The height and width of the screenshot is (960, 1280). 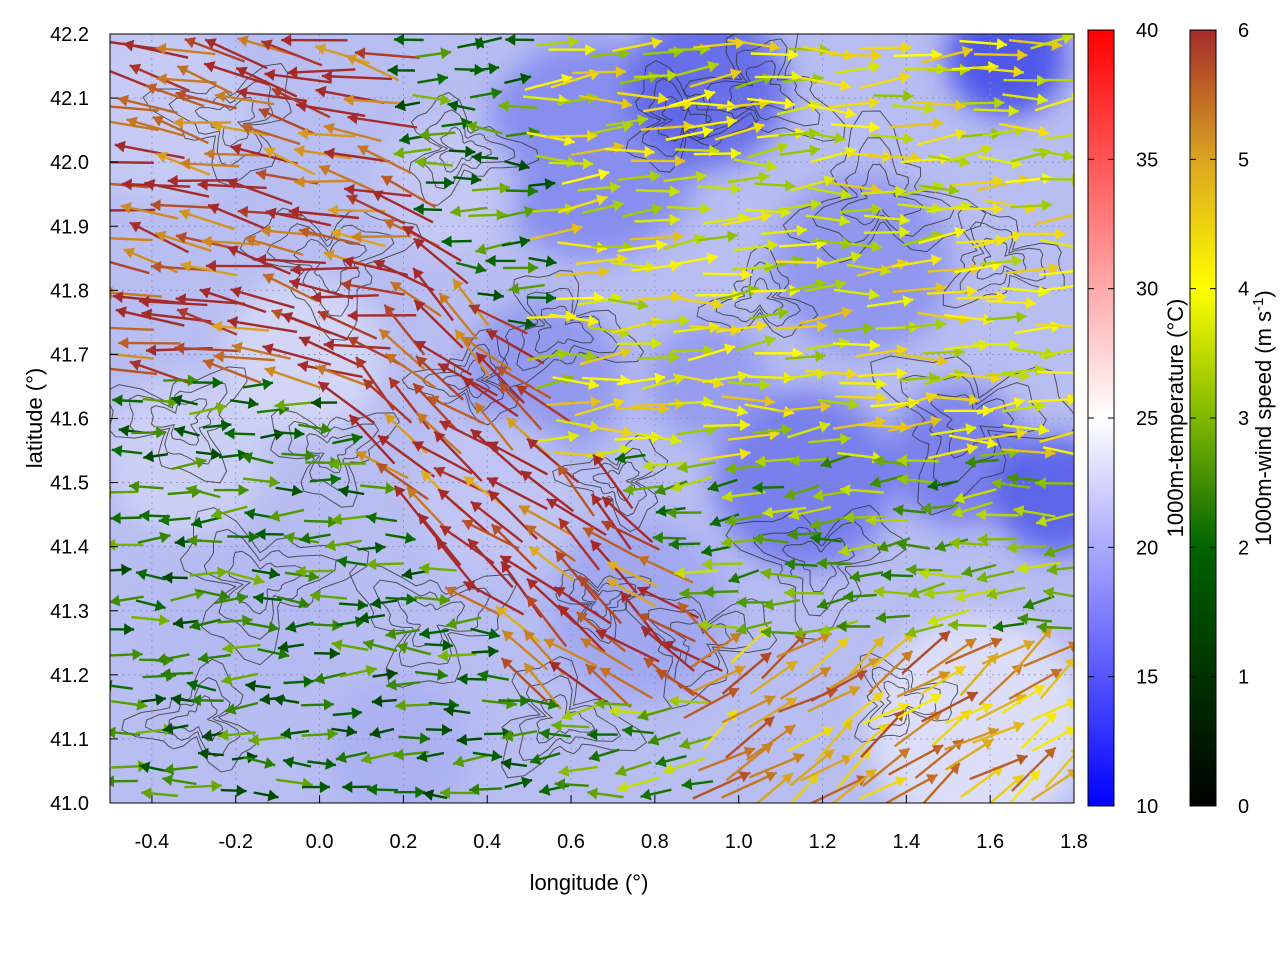 What do you see at coordinates (69, 612) in the screenshot?
I see `y-tick-label: 41.3` at bounding box center [69, 612].